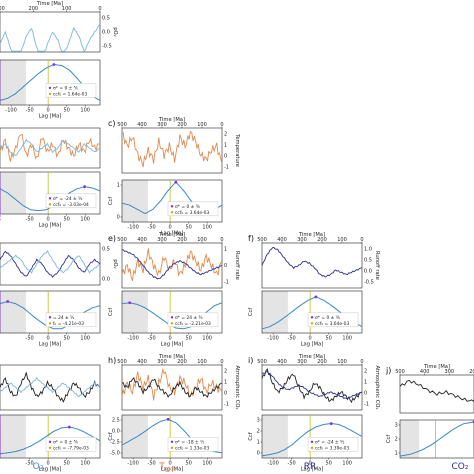 Image resolution: width=474 pixels, height=474 pixels. I want to click on bottom-label-CO2: CO₂, so click(460, 467).